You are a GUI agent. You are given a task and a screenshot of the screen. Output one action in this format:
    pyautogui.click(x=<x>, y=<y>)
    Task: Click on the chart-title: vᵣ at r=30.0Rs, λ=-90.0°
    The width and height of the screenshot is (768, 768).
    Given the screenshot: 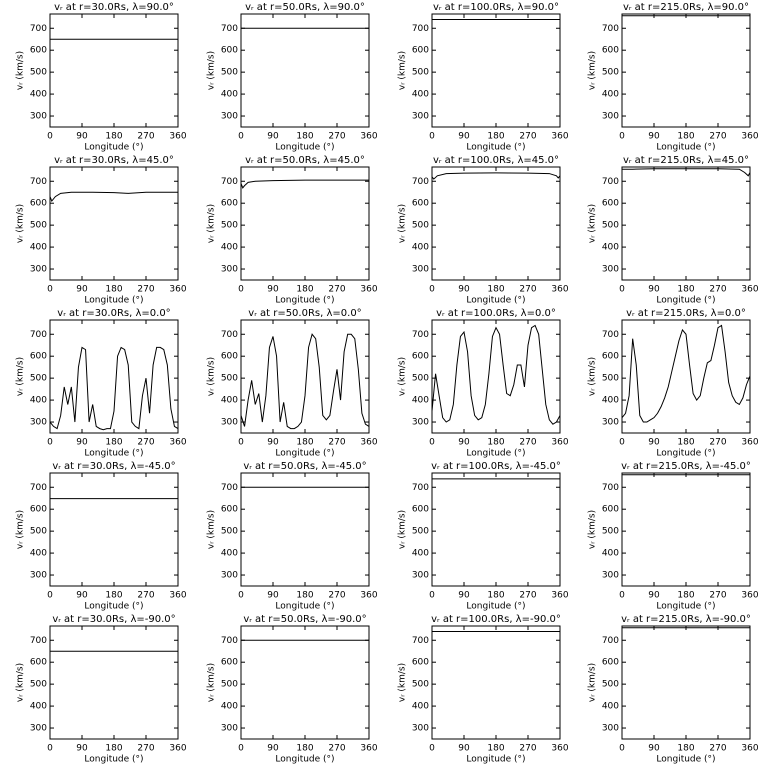 What is the action you would take?
    pyautogui.click(x=113, y=619)
    